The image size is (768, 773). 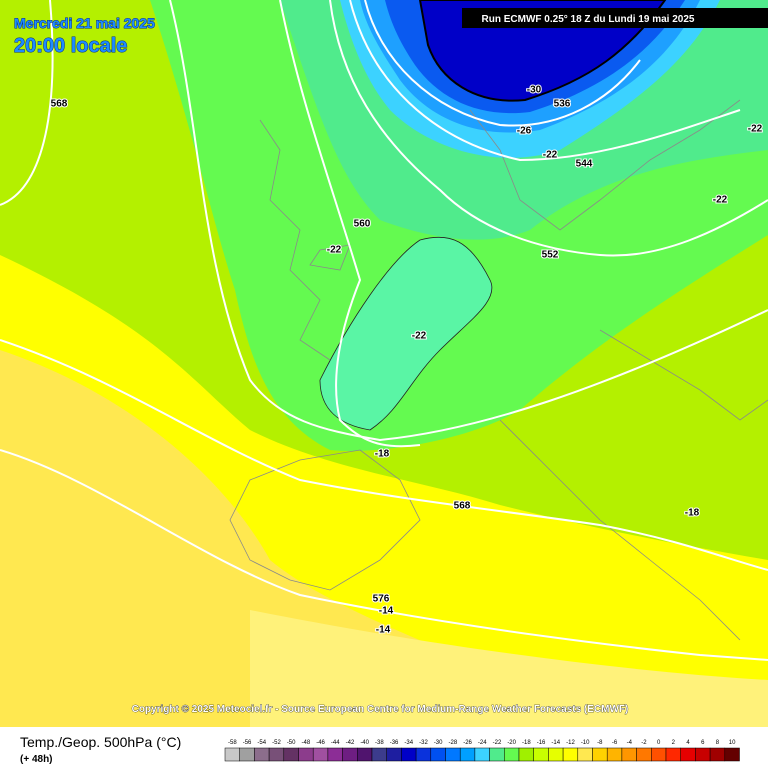 What do you see at coordinates (320, 743) in the screenshot?
I see `scale-label: -46` at bounding box center [320, 743].